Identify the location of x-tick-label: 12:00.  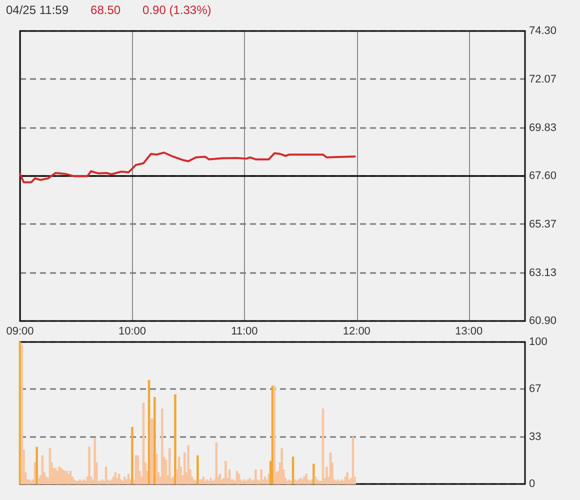
(356, 332).